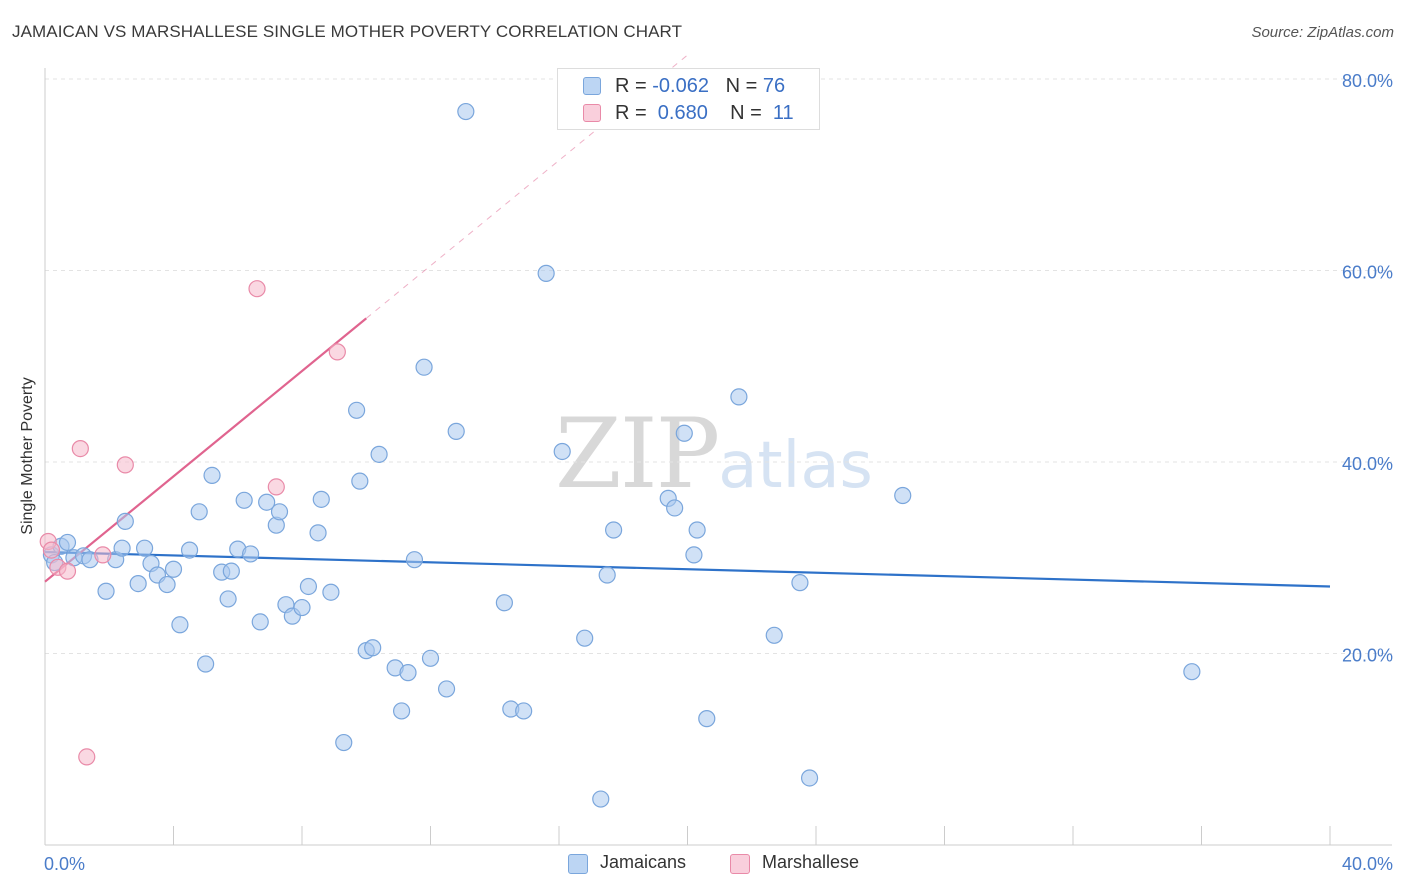 The height and width of the screenshot is (892, 1406). Describe the element at coordinates (687, 569) in the screenshot. I see `jamaicans-trend-line` at that location.